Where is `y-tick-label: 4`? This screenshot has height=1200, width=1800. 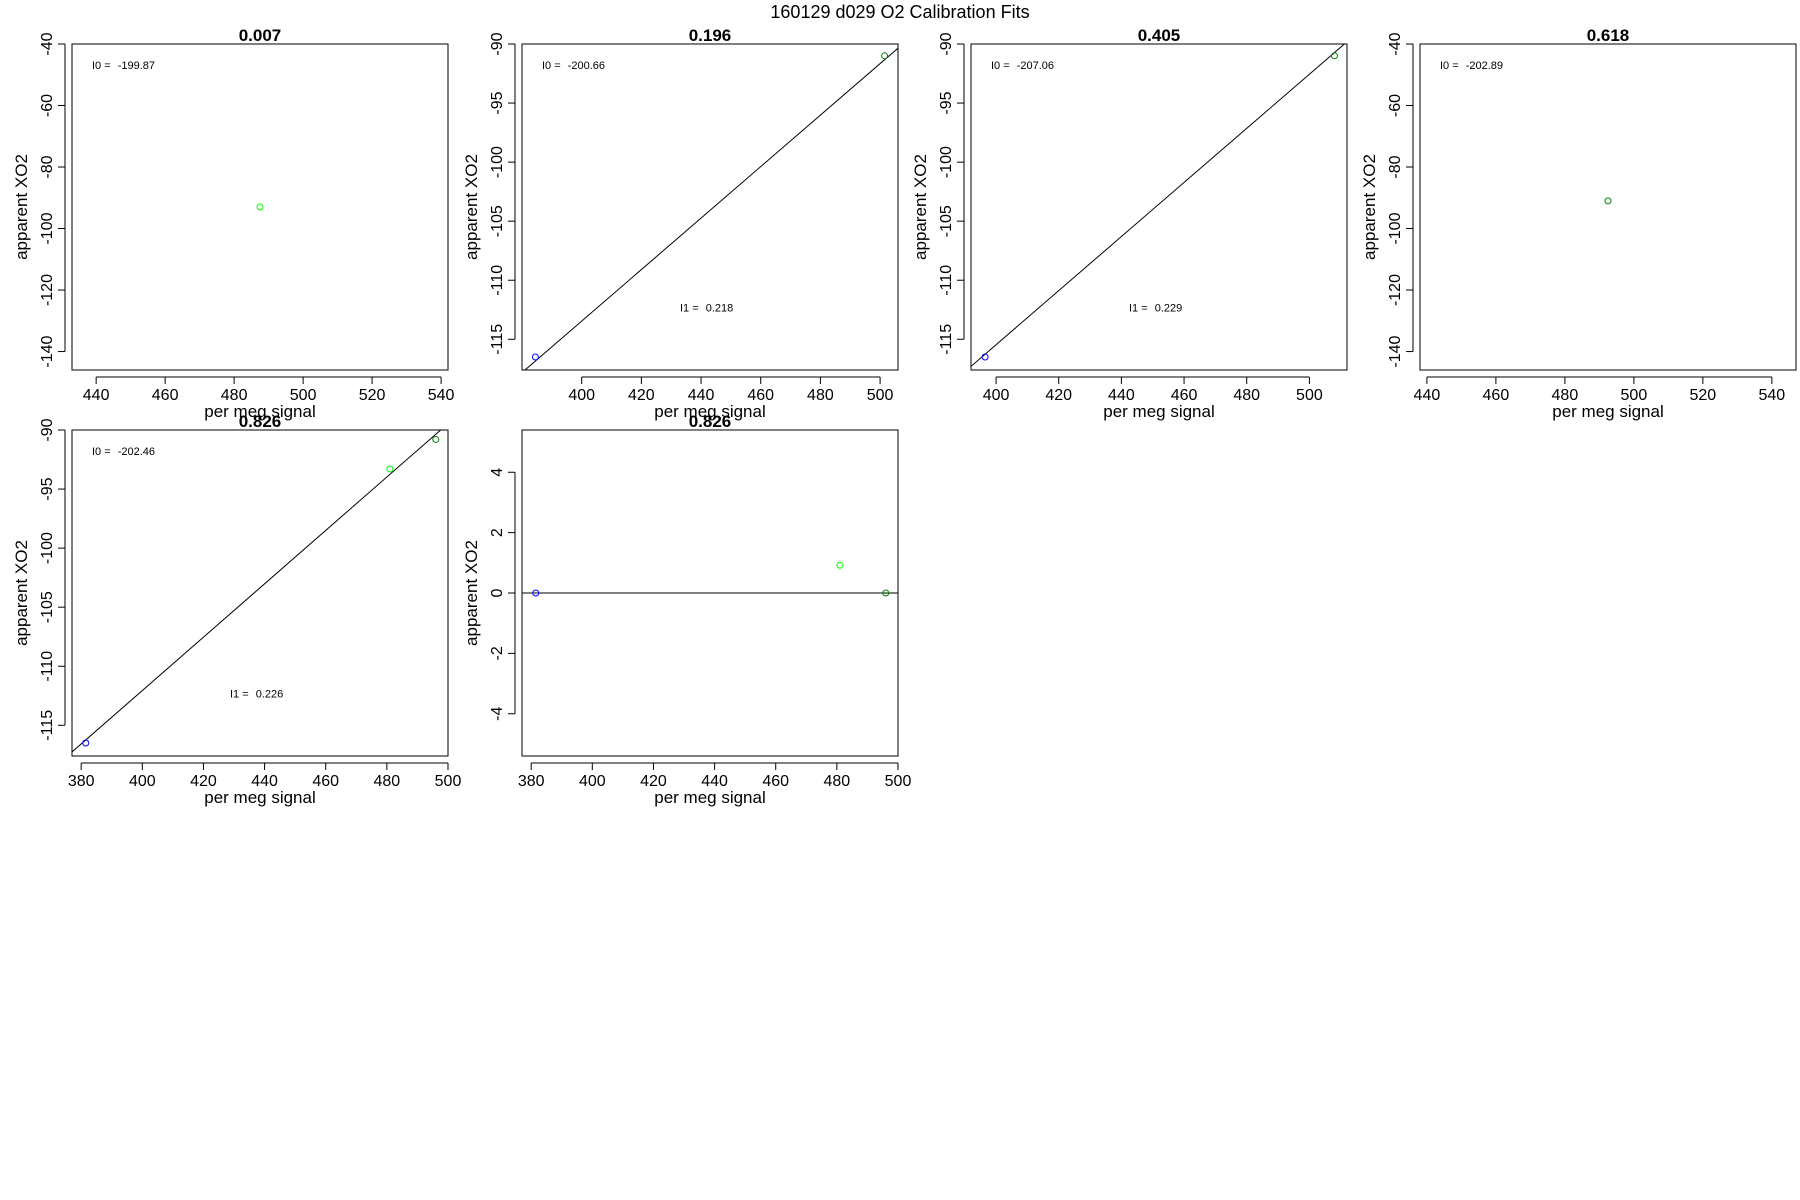
y-tick-label: 4 is located at coordinates (497, 472).